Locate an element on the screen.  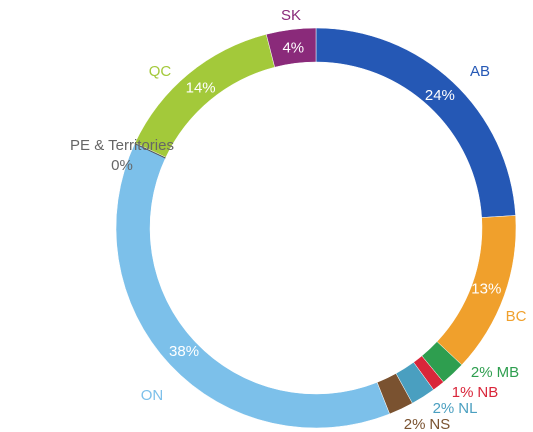
value-label: 14% is located at coordinates (201, 88).